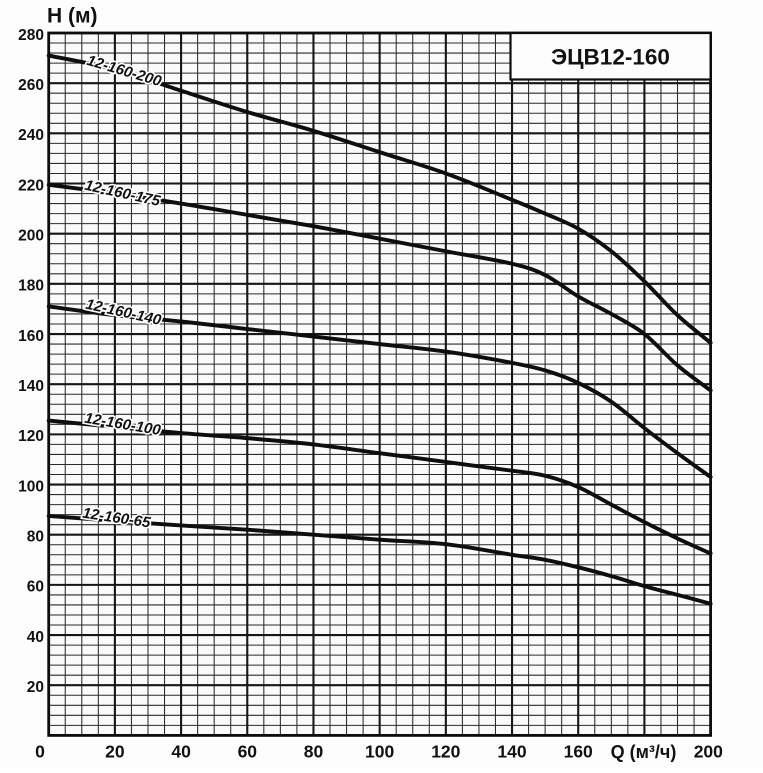  What do you see at coordinates (644, 752) in the screenshot?
I see `svg-text: Q (м³/ч)` at bounding box center [644, 752].